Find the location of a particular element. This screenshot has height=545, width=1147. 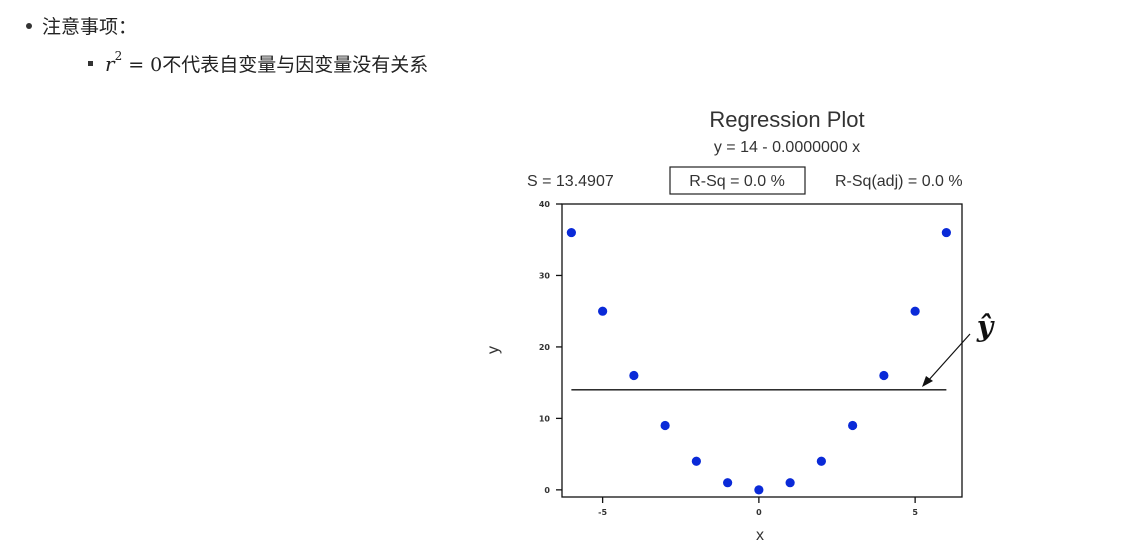

notes-heading: 注意事项： is located at coordinates (90, 27).